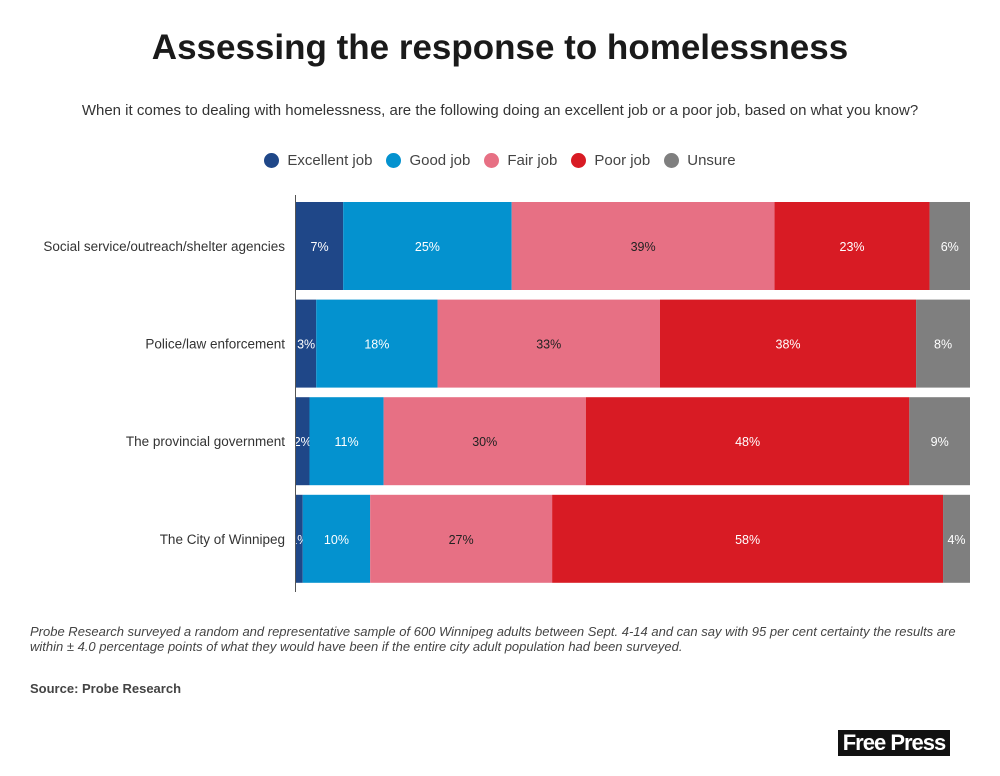 Image resolution: width=1000 pixels, height=776 pixels. I want to click on data-label: 3%, so click(306, 345).